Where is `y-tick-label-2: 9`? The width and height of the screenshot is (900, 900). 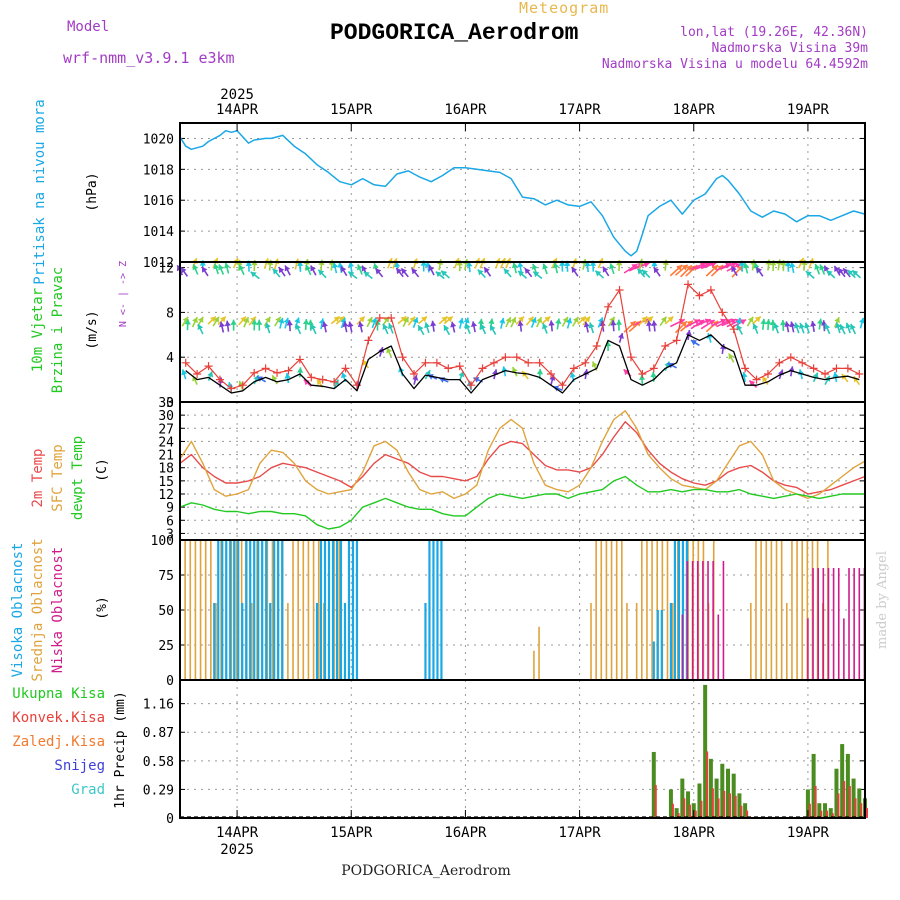
y-tick-label-2: 9 is located at coordinates (170, 508).